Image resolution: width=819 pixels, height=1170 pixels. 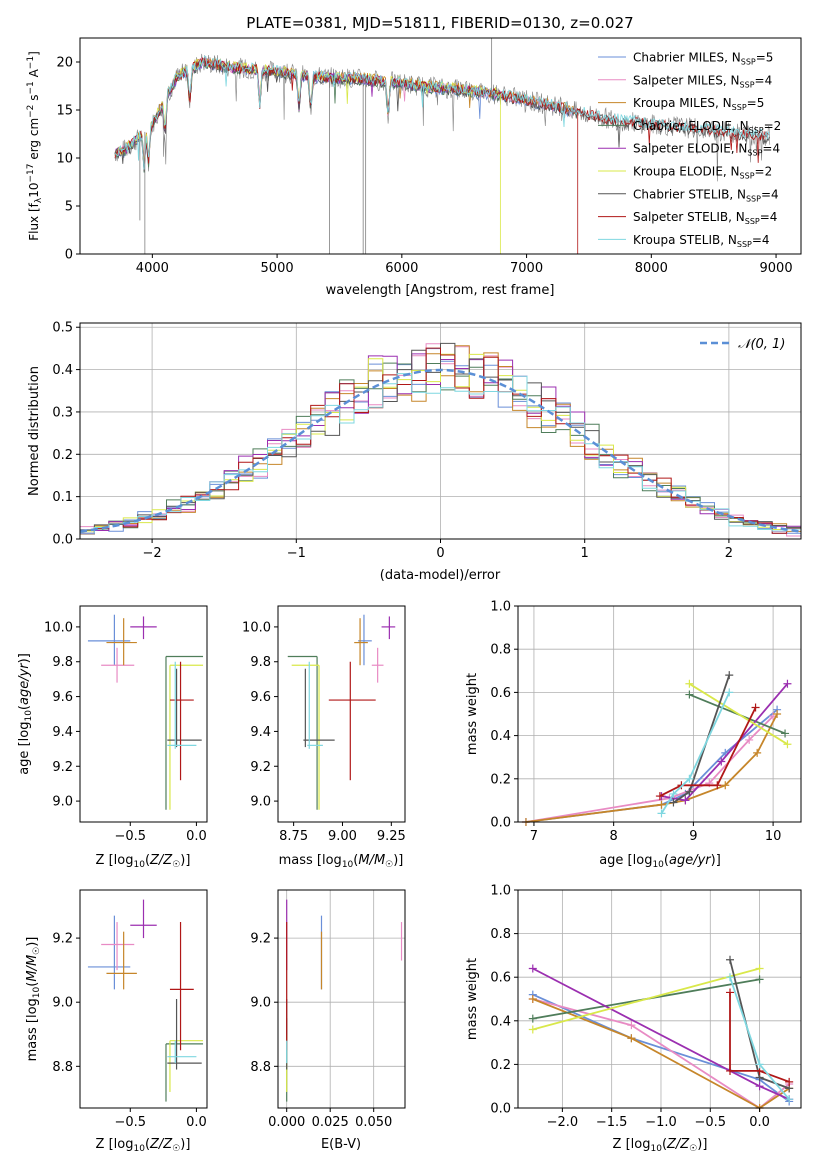 What do you see at coordinates (64, 63) in the screenshot?
I see `y-tick-label: 20` at bounding box center [64, 63].